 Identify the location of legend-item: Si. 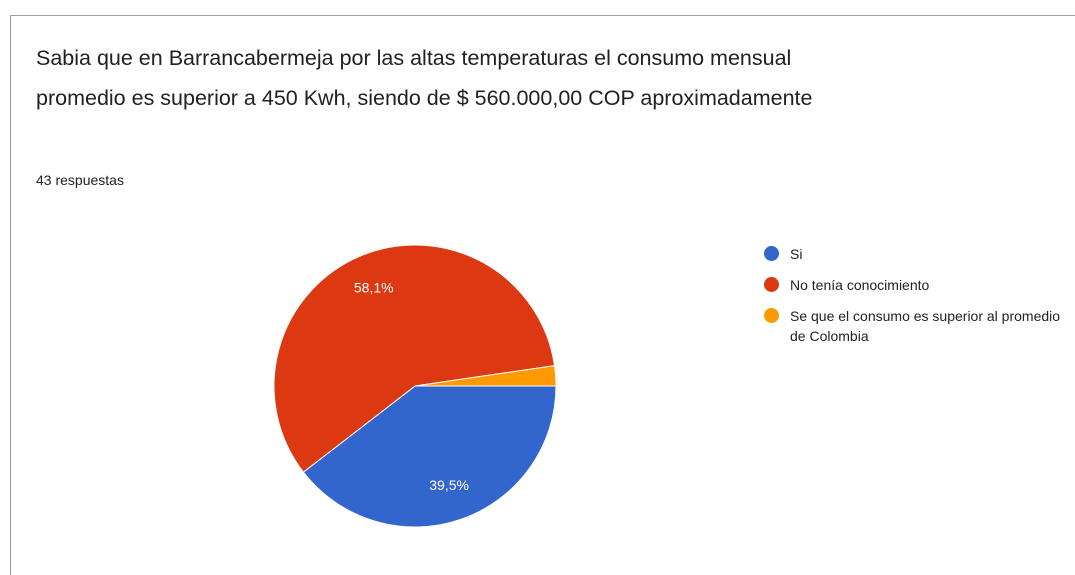
(919, 254).